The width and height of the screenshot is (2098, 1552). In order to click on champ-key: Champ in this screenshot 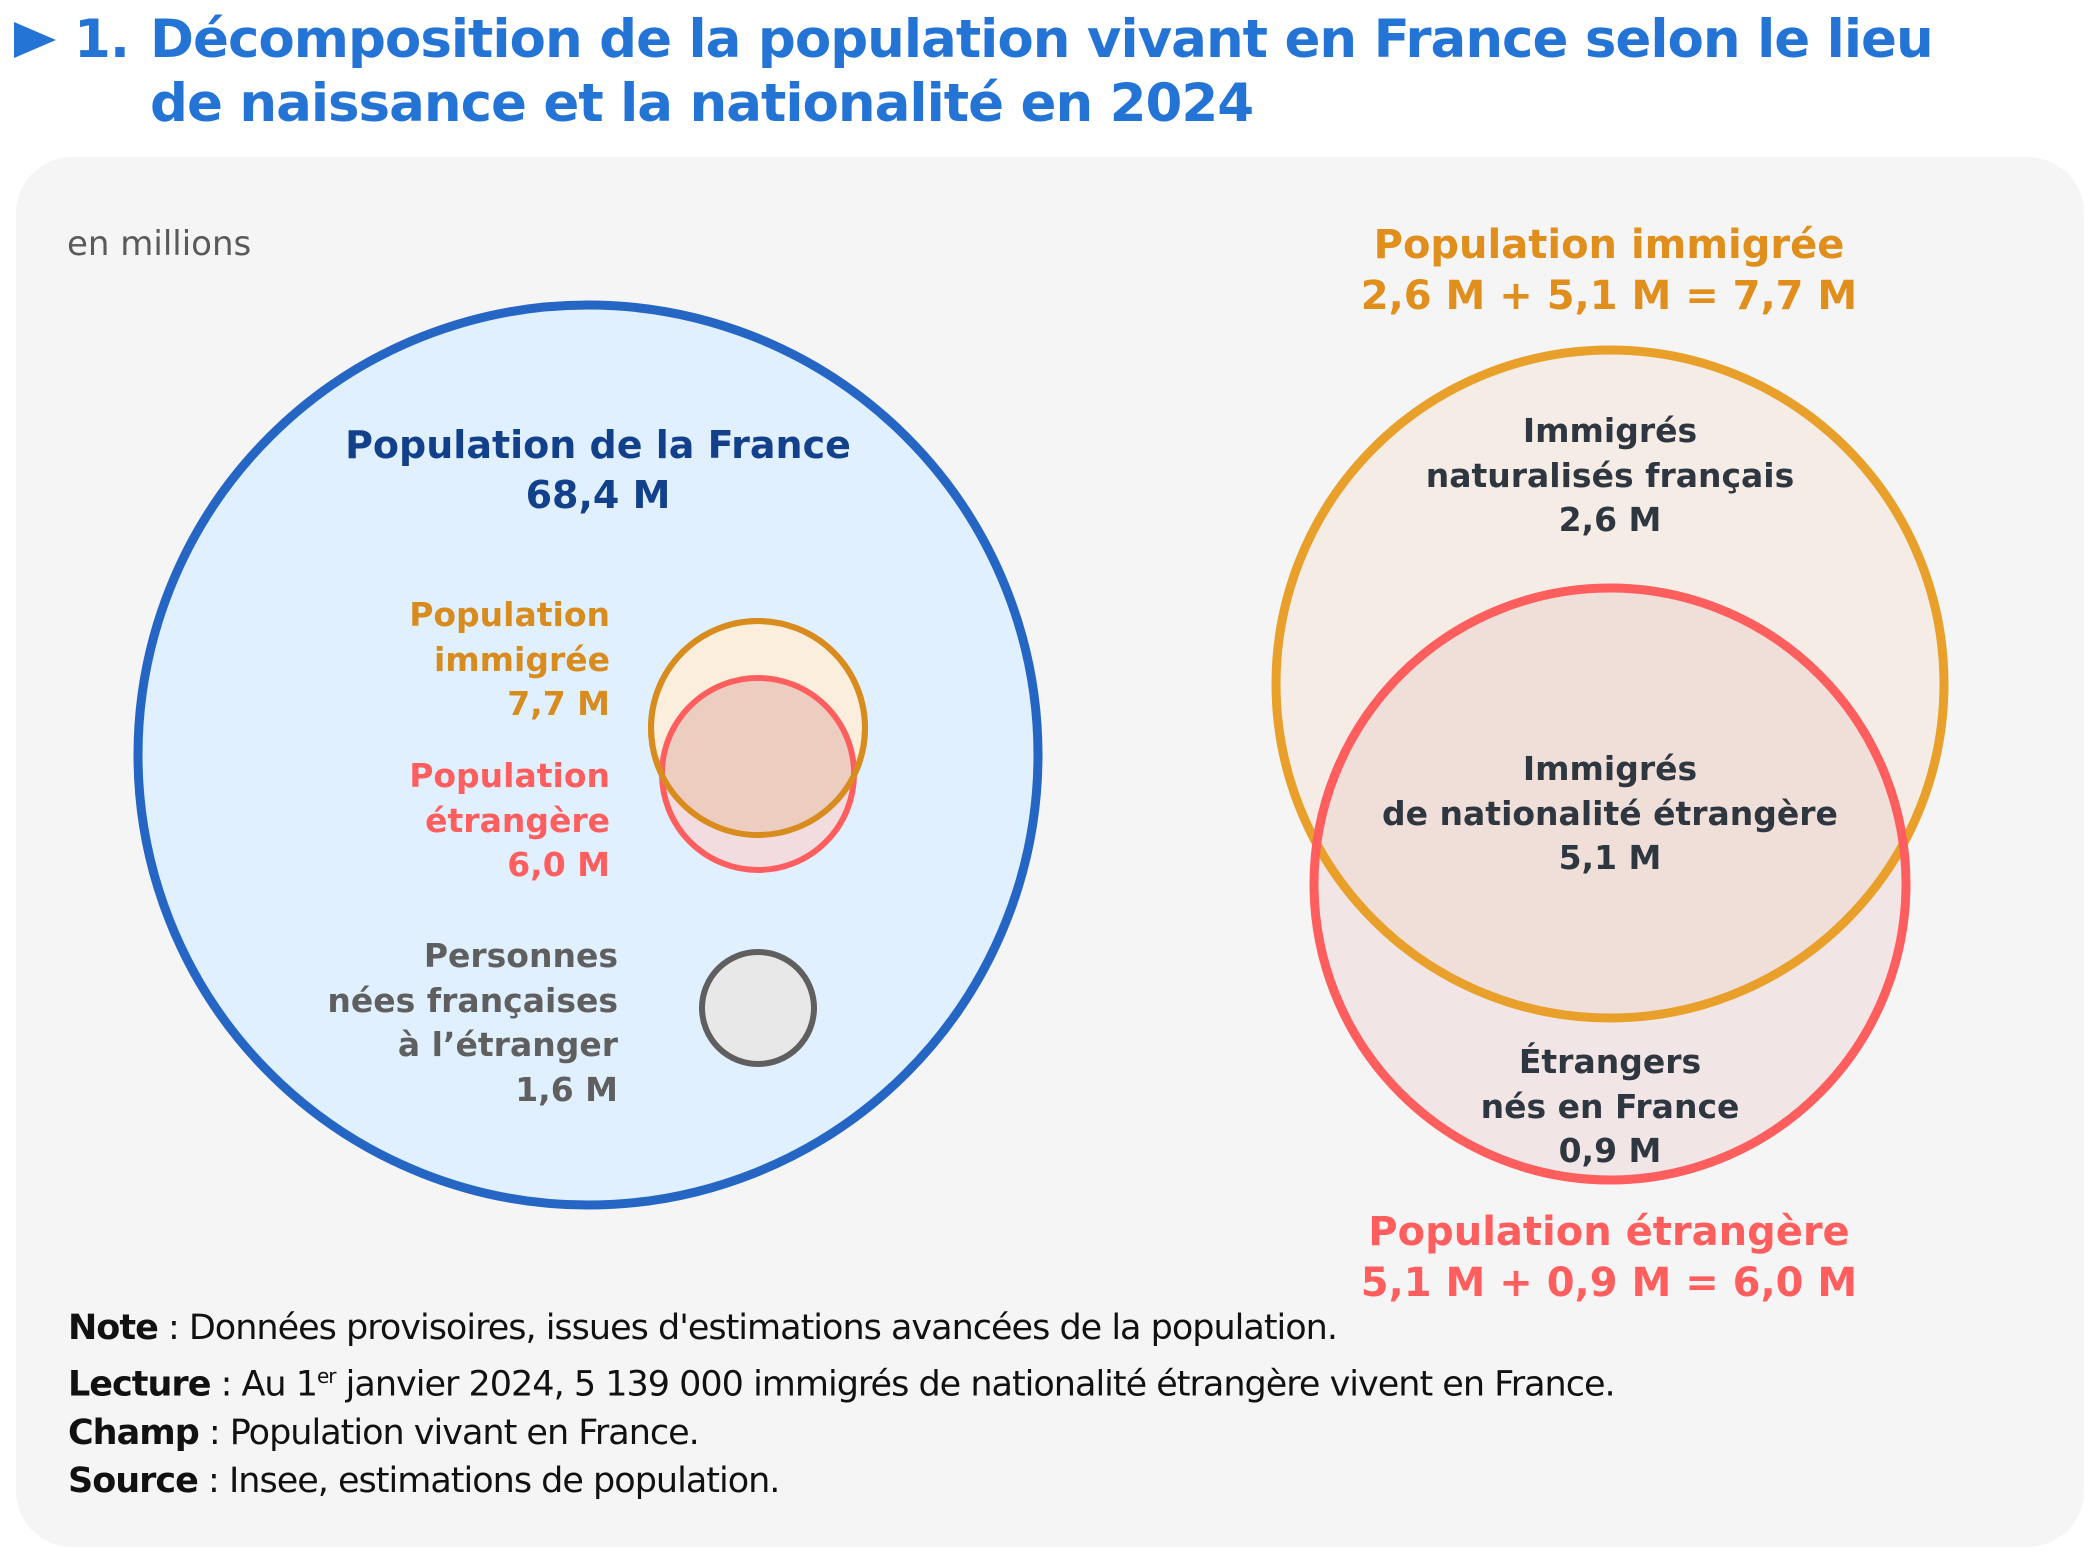, I will do `click(134, 1432)`.